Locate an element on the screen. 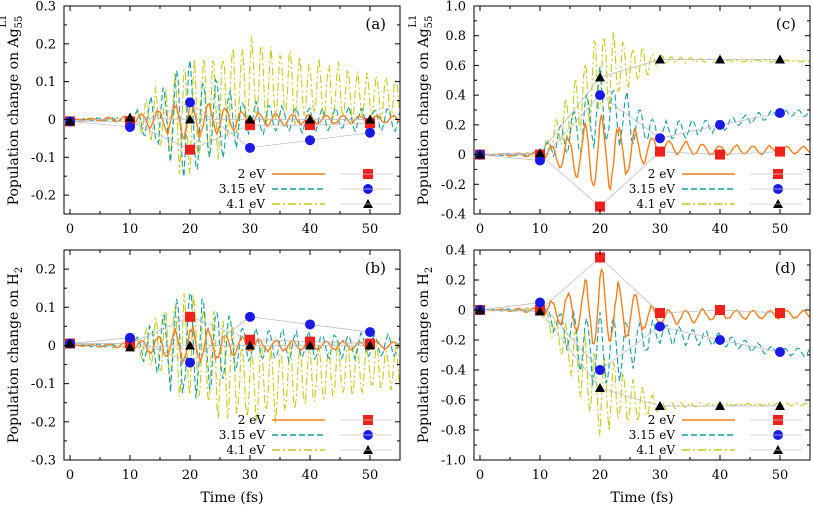 The height and width of the screenshot is (510, 813). y-tick-label: 0.3 is located at coordinates (45, 7).